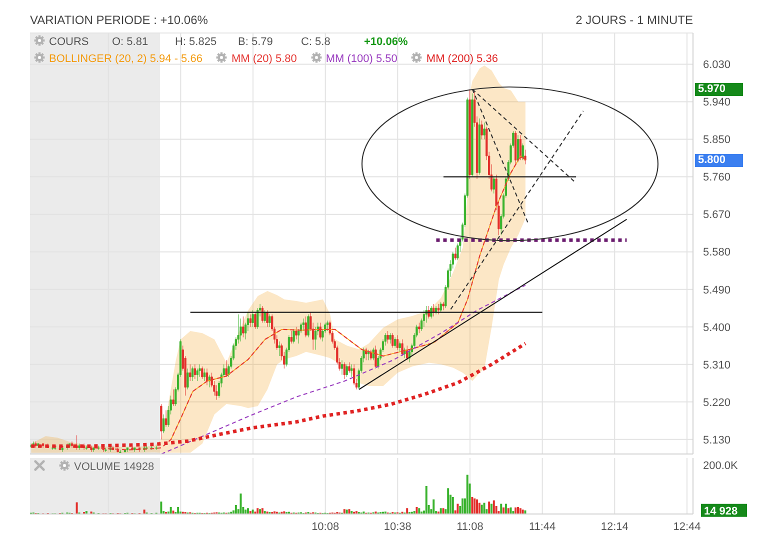 The height and width of the screenshot is (533, 761). Describe the element at coordinates (542, 526) in the screenshot. I see `x-tick-label: 11:44` at that location.